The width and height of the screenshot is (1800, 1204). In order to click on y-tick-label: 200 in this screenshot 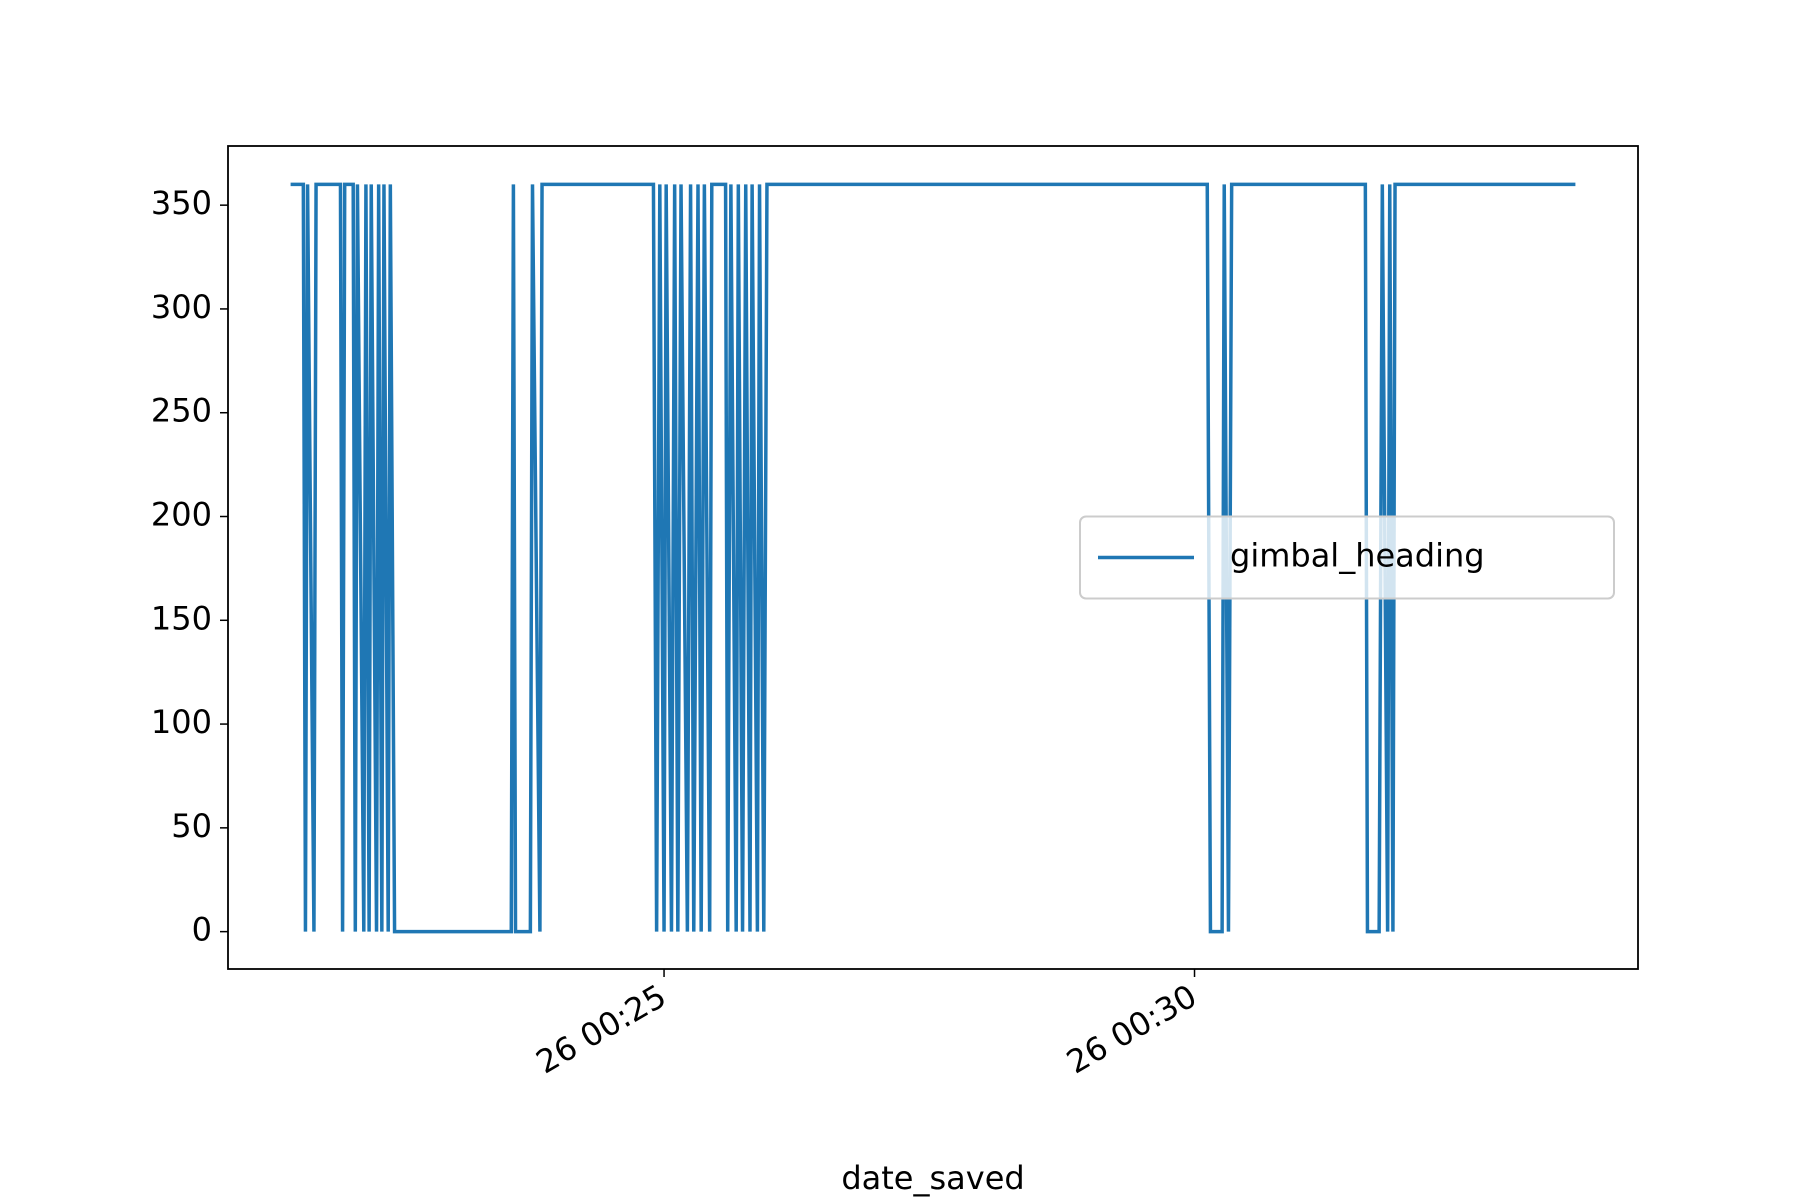, I will do `click(181, 515)`.